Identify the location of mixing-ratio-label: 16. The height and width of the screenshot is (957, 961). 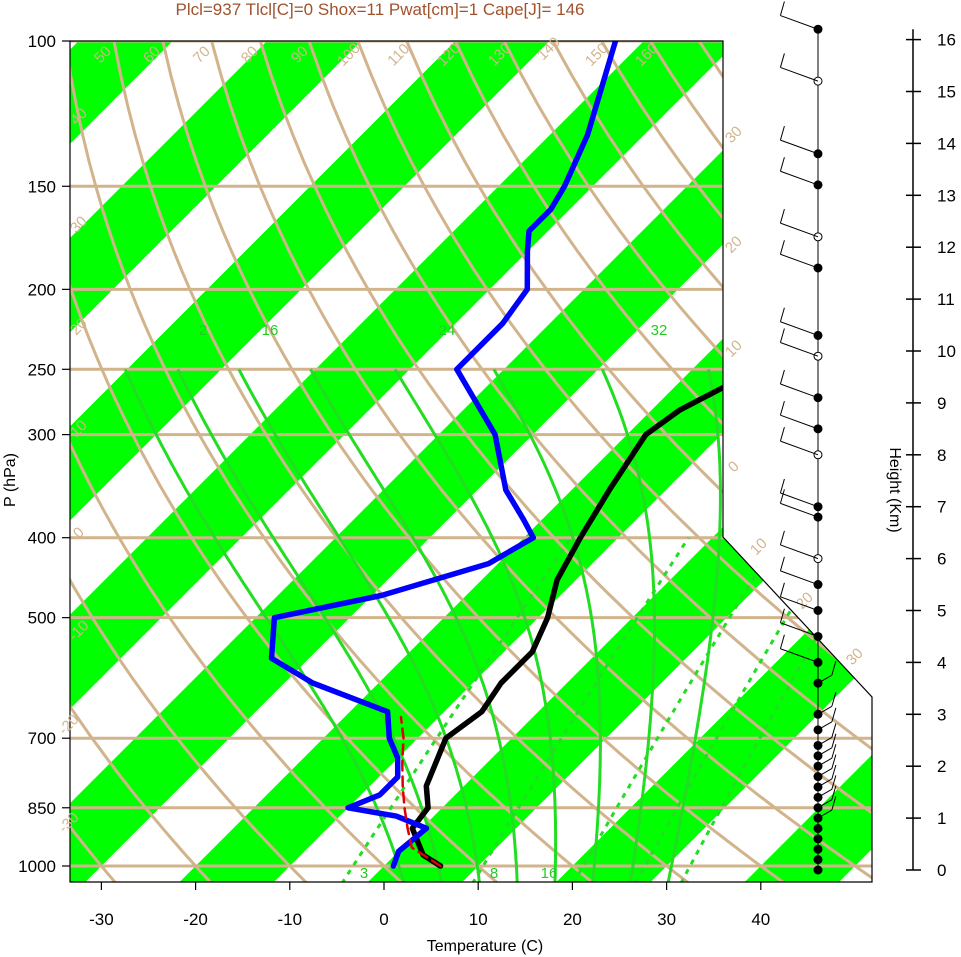
(270, 330).